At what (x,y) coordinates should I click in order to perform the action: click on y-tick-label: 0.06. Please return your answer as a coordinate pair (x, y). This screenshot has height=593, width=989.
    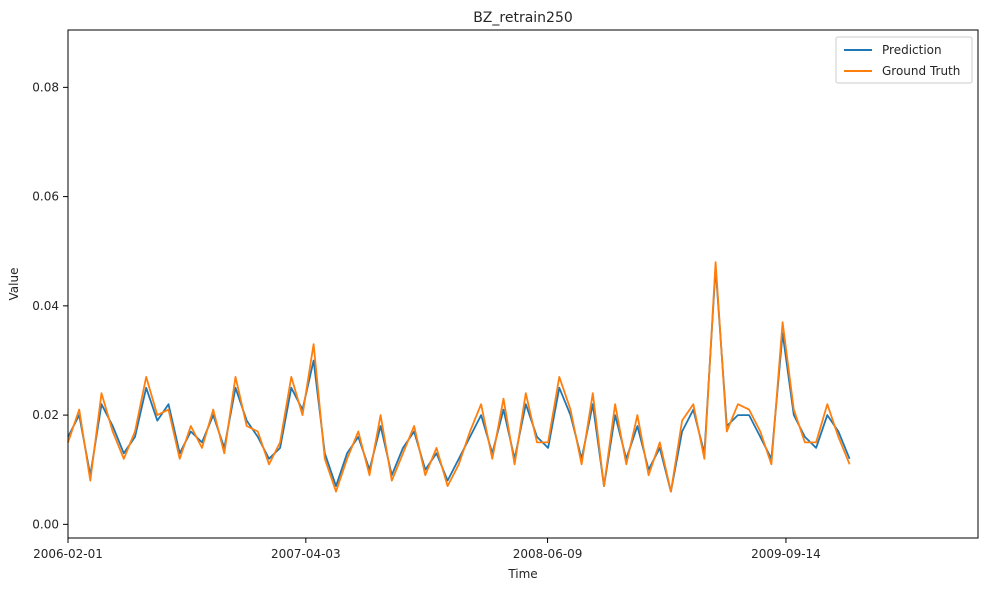
    Looking at the image, I should click on (45, 197).